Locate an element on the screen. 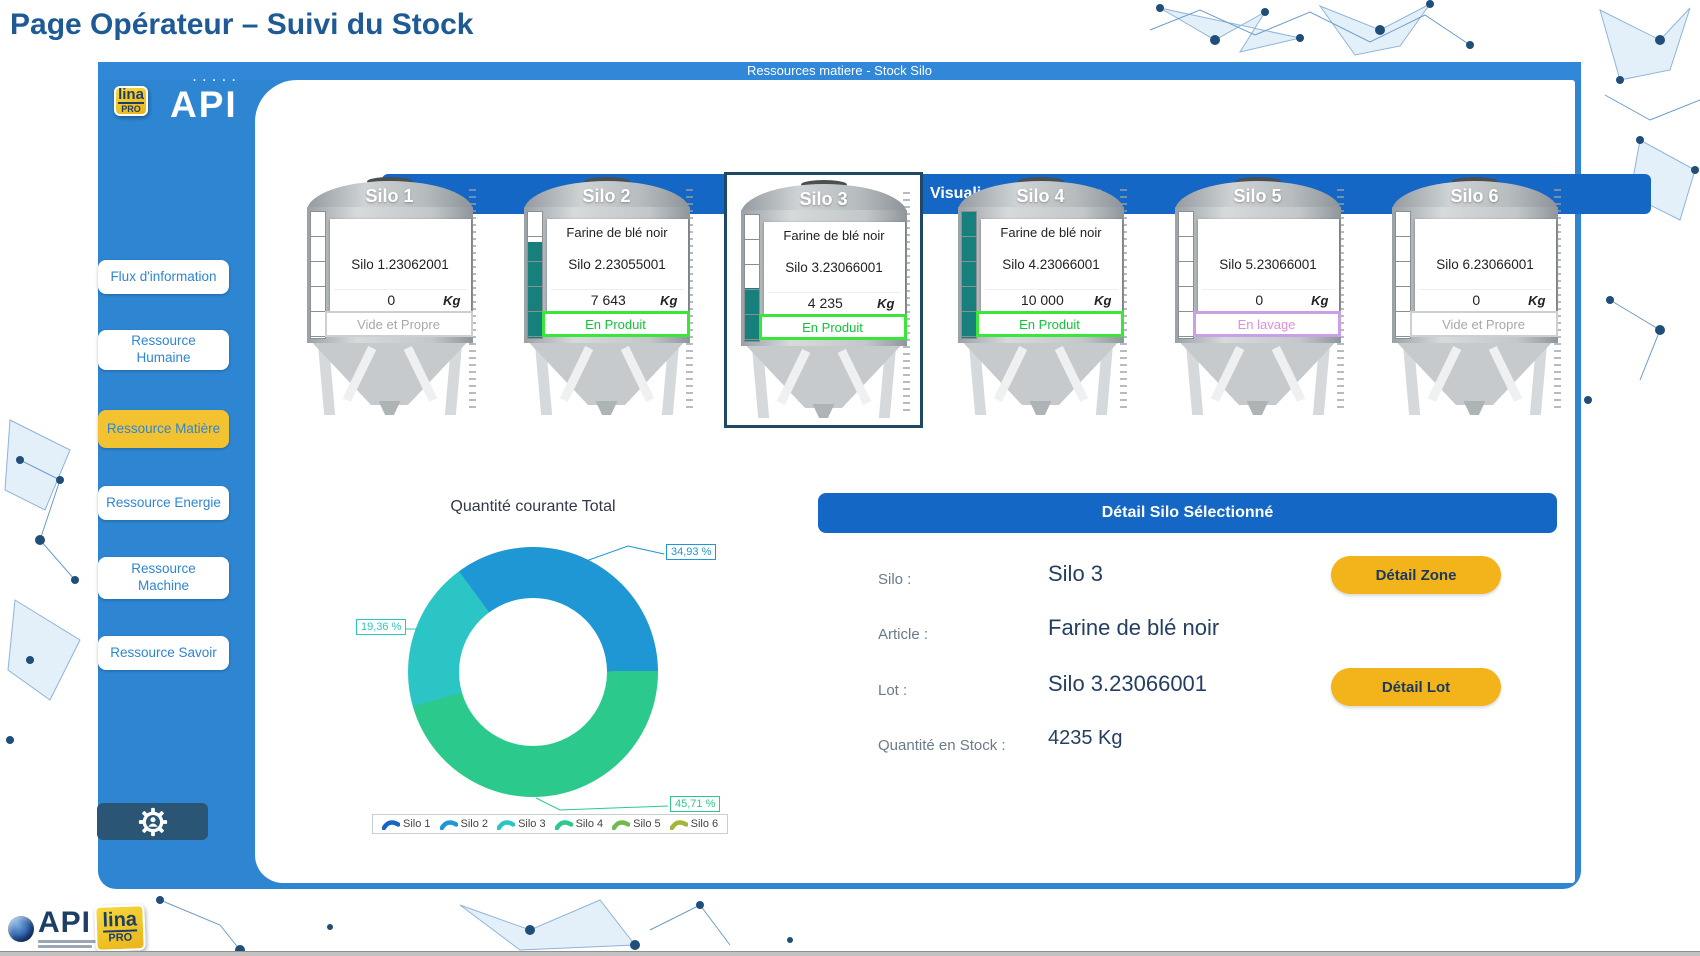  legend-label: Silo 5 is located at coordinates (647, 824).